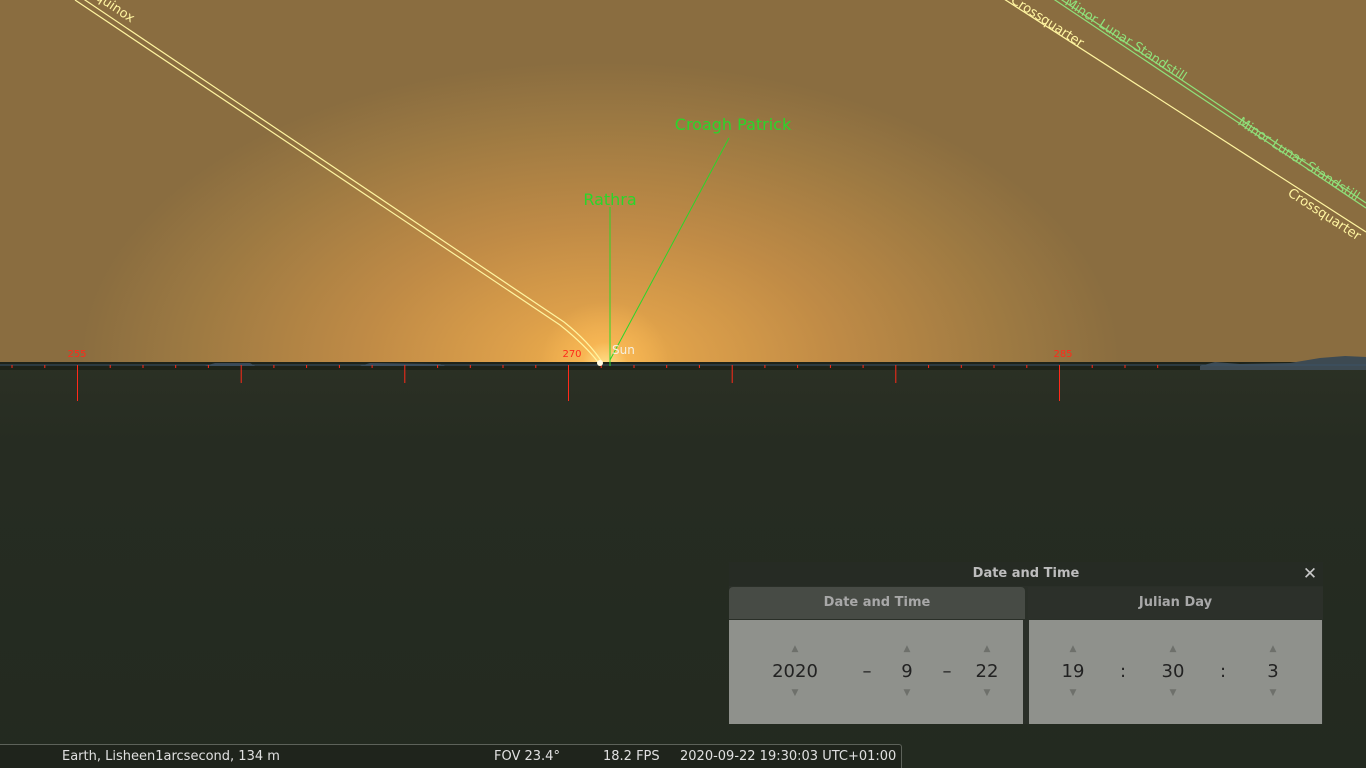  Describe the element at coordinates (76, 354) in the screenshot. I see `azimuth-label-255: 255` at that location.